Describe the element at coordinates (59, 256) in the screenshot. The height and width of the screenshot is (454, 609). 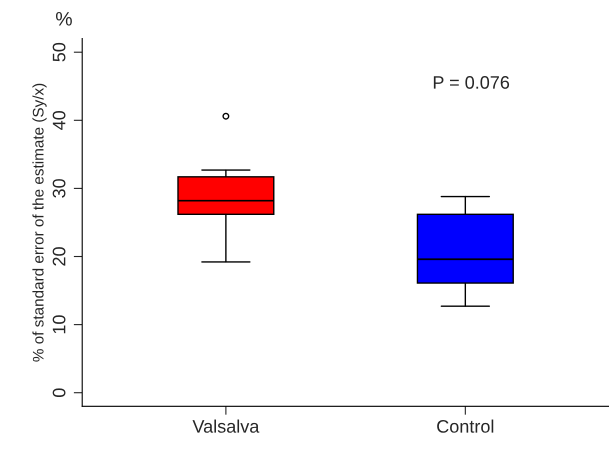
I see `y-tick-label: 20` at that location.